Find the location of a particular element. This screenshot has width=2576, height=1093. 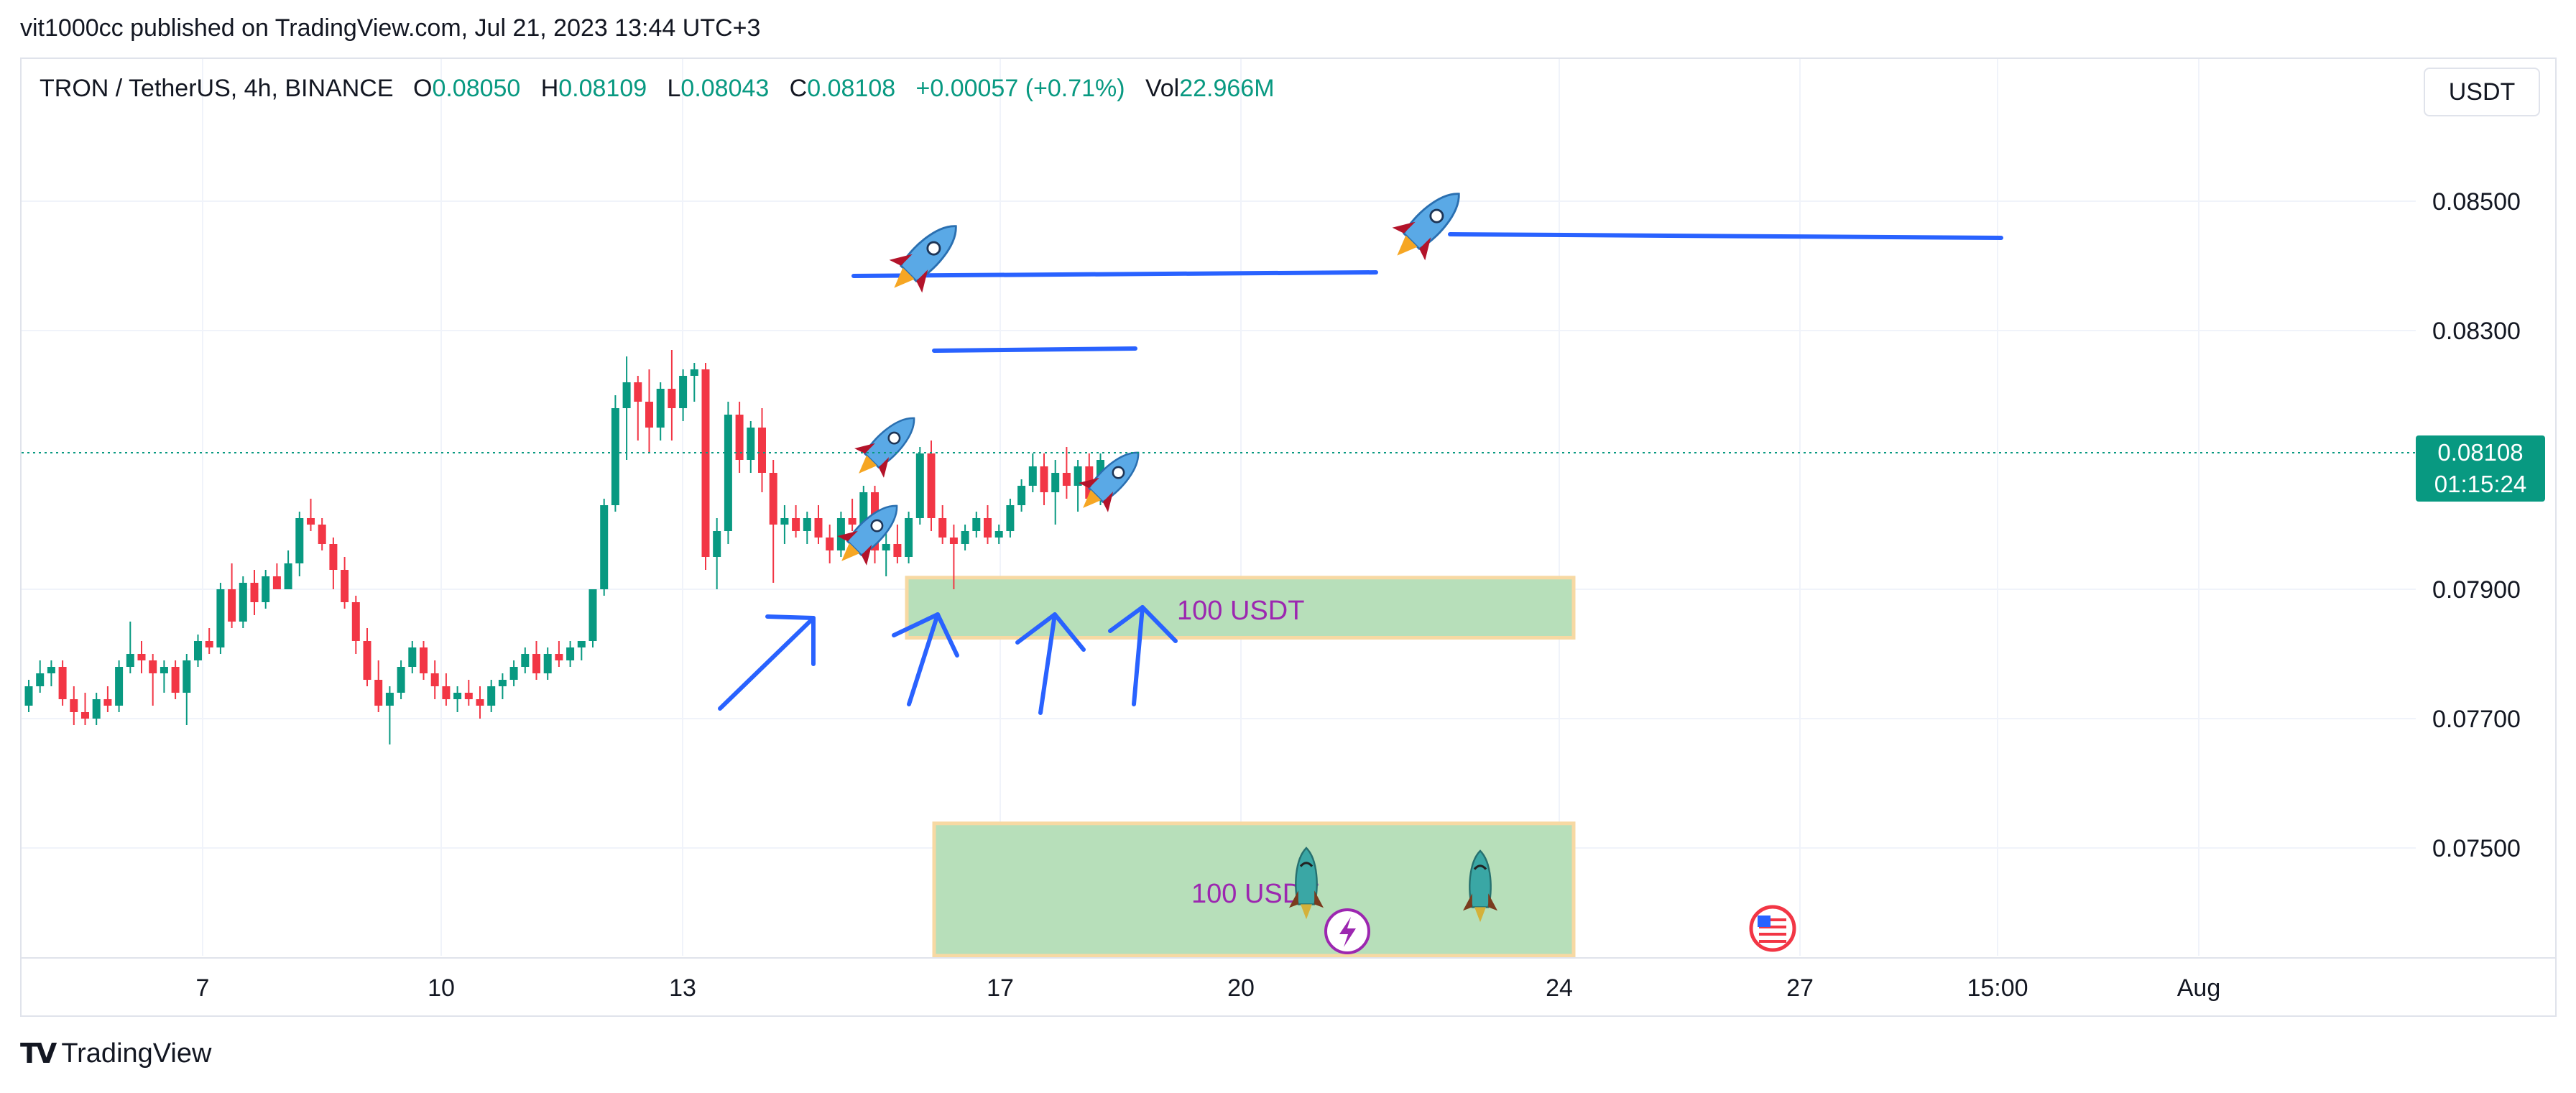

y-tick-label: 0.07700 is located at coordinates (2476, 720).